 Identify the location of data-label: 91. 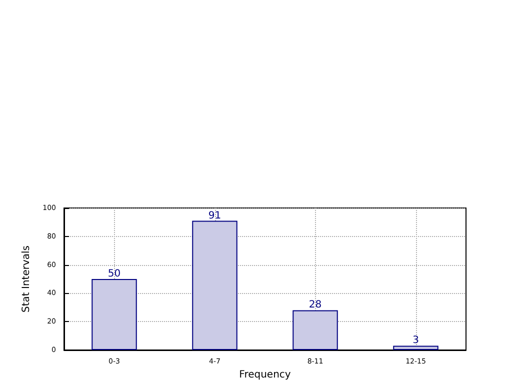
(215, 216).